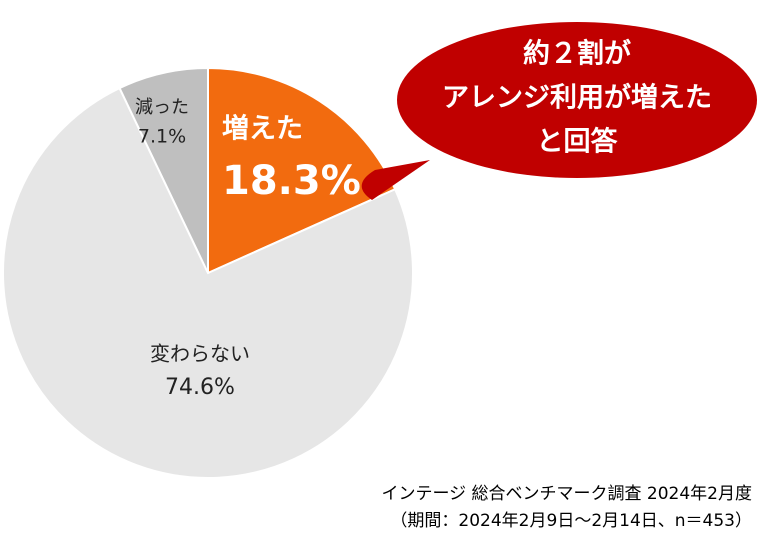  I want to click on source: （期間：2024年2月9日～2月14日、n＝453）, so click(571, 521).